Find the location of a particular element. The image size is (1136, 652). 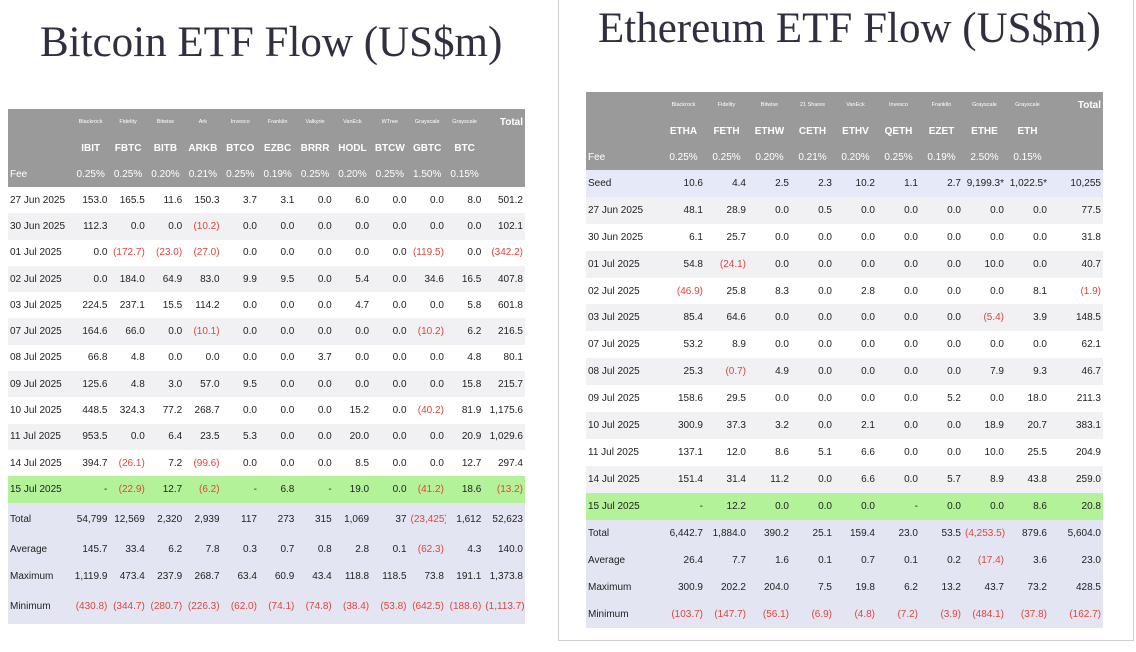

flow-cell: 2.7 is located at coordinates (941, 183).